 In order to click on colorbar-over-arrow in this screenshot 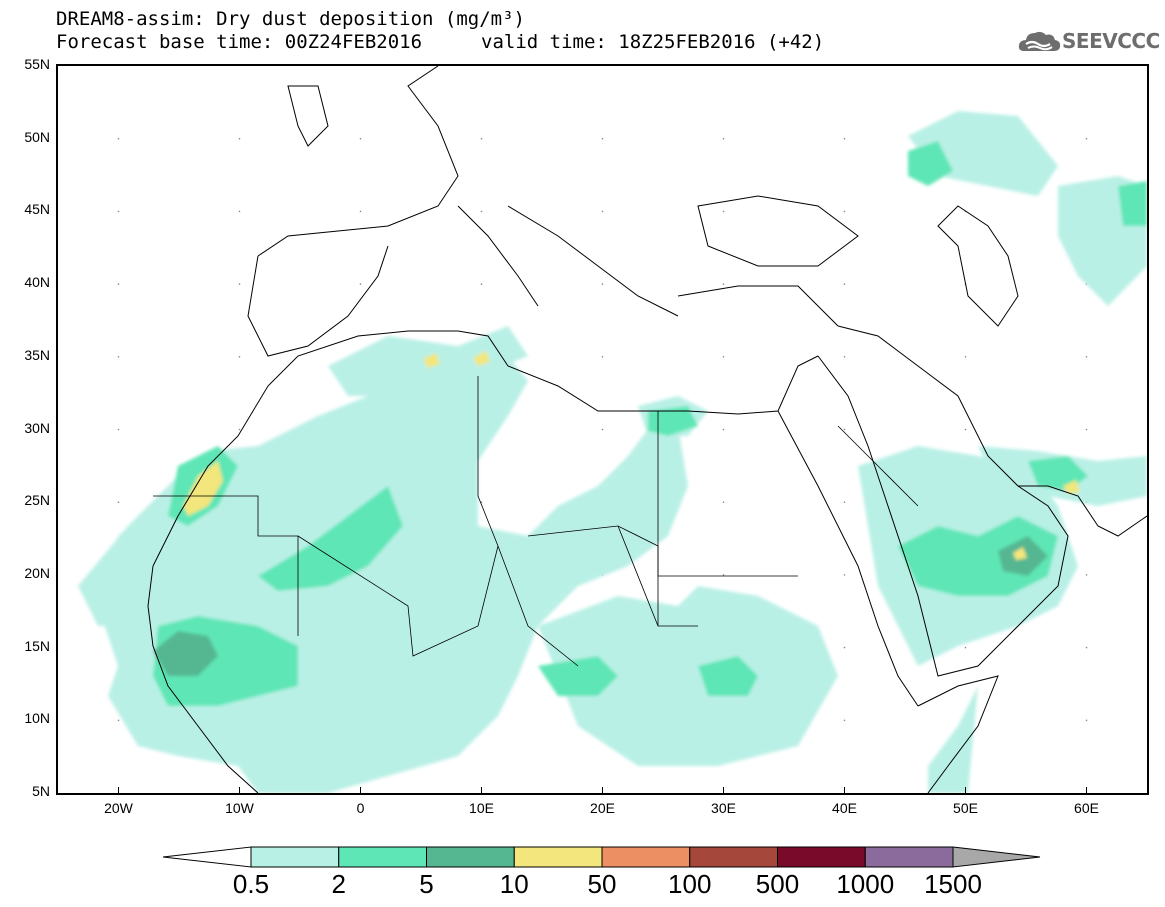, I will do `click(996, 857)`.